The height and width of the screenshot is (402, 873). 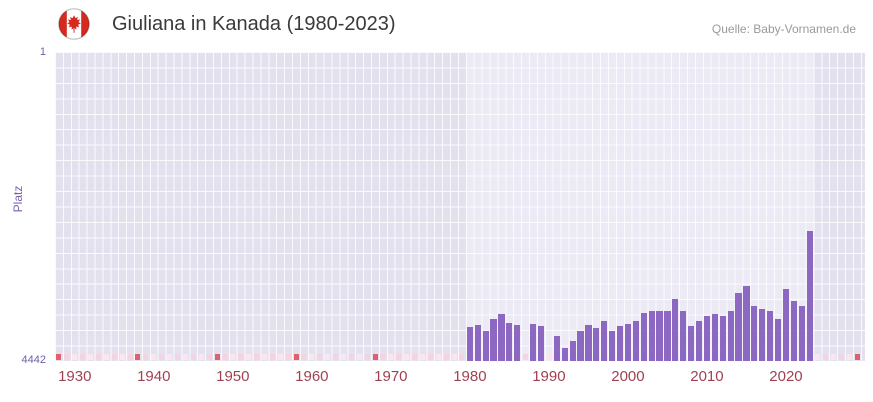 I want to click on x-tick-label: 1940, so click(x=154, y=376).